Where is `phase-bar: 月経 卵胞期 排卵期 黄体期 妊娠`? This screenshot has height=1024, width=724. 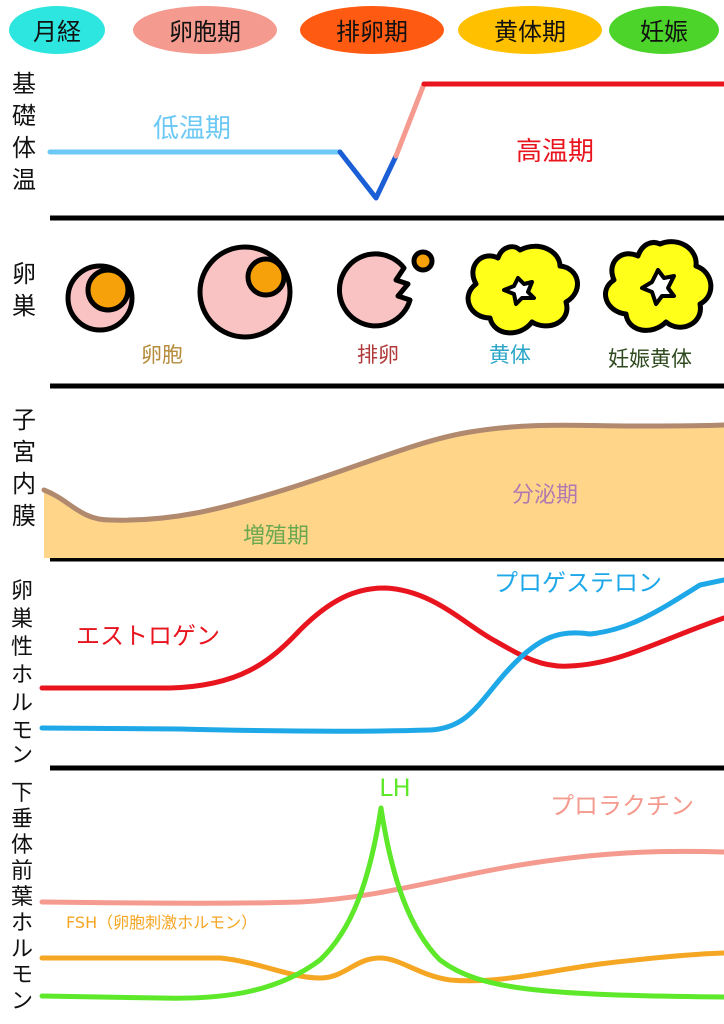
phase-bar: 月経 卵胞期 排卵期 黄体期 妊娠 is located at coordinates (364, 30).